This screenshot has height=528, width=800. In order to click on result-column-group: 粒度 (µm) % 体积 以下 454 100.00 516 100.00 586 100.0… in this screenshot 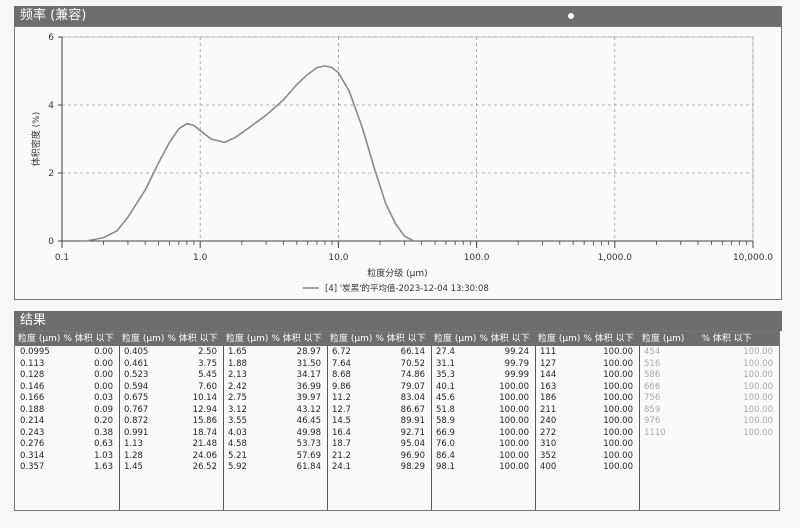, I will do `click(709, 421)`.